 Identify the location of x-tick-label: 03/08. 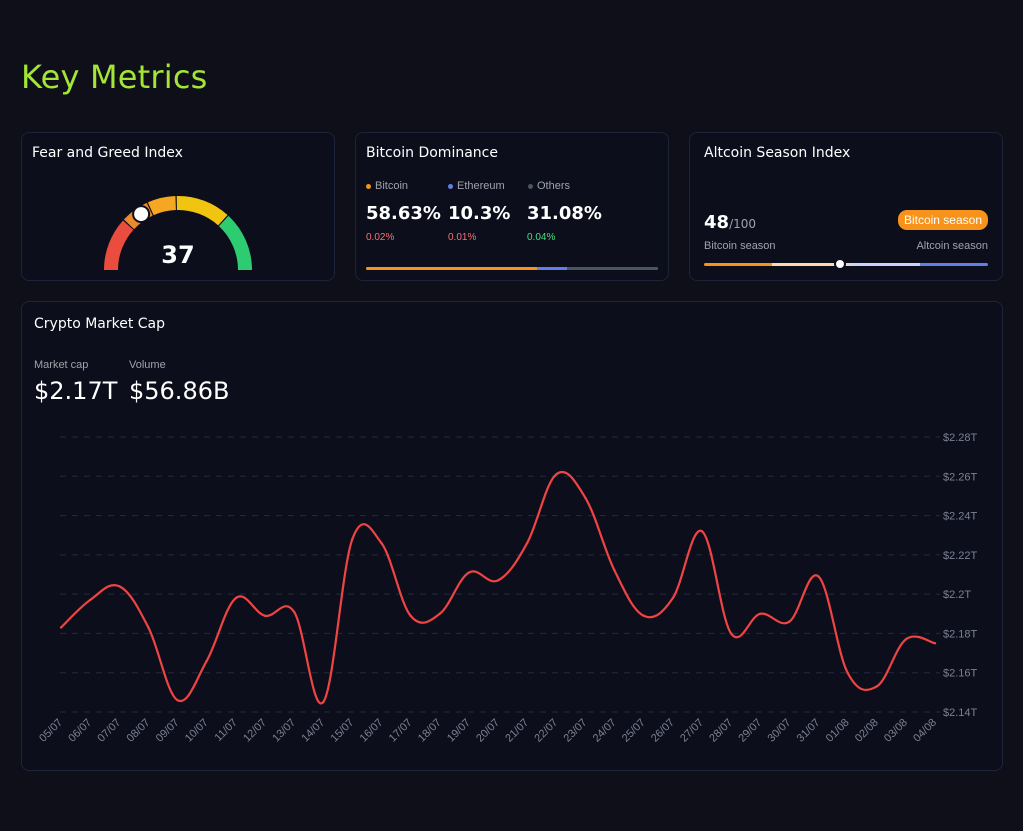
(896, 731).